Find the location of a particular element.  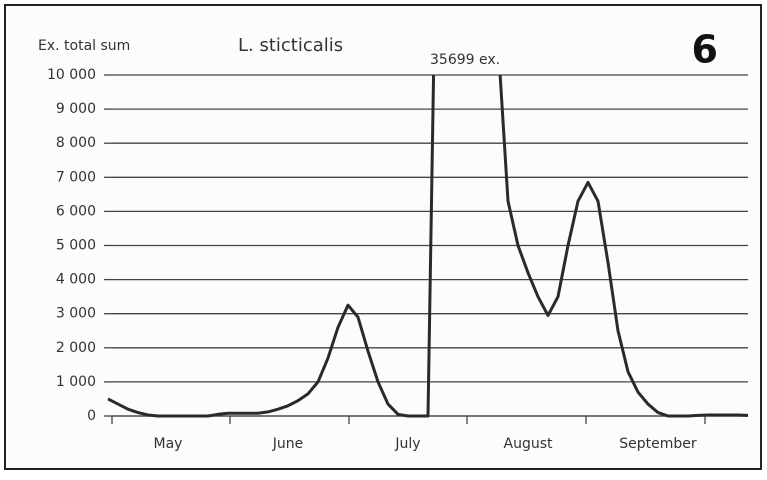

x-ticks is located at coordinates (408, 420).